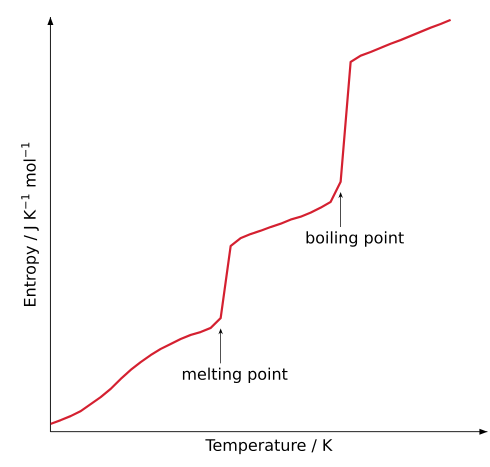 Image resolution: width=490 pixels, height=467 pixels. What do you see at coordinates (269, 446) in the screenshot?
I see `x-axis-title: Temperature / K` at bounding box center [269, 446].